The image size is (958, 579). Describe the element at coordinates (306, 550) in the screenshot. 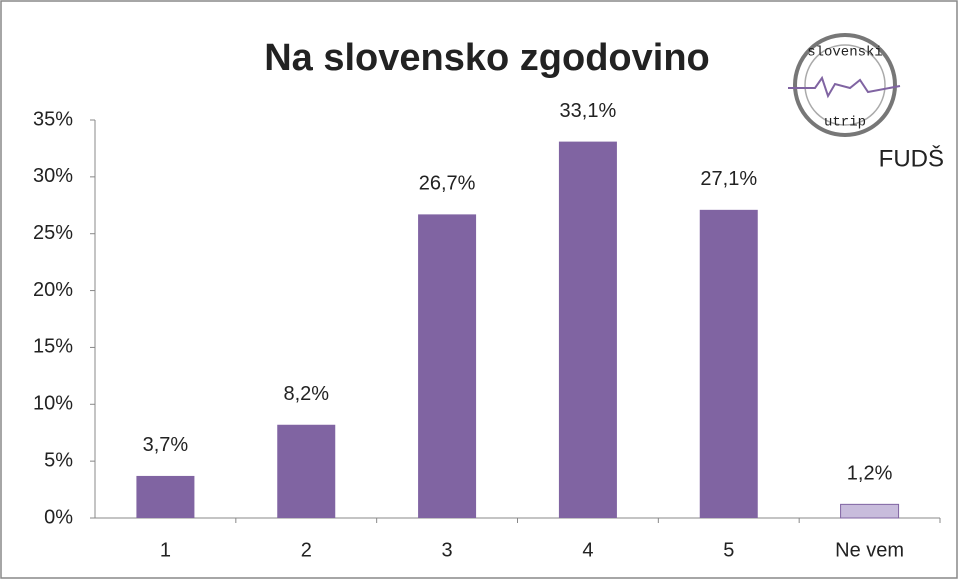

I see `x-tick-label: 2` at that location.